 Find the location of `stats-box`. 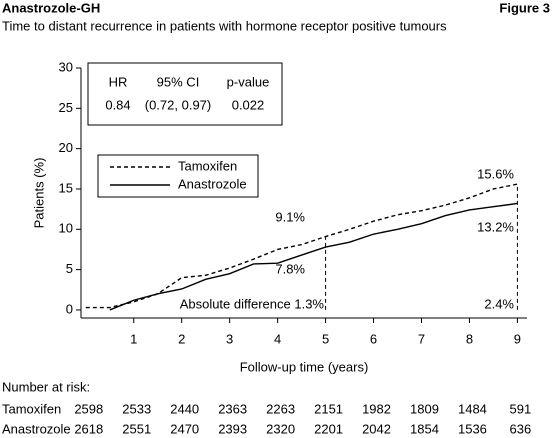

stats-box is located at coordinates (185, 94).